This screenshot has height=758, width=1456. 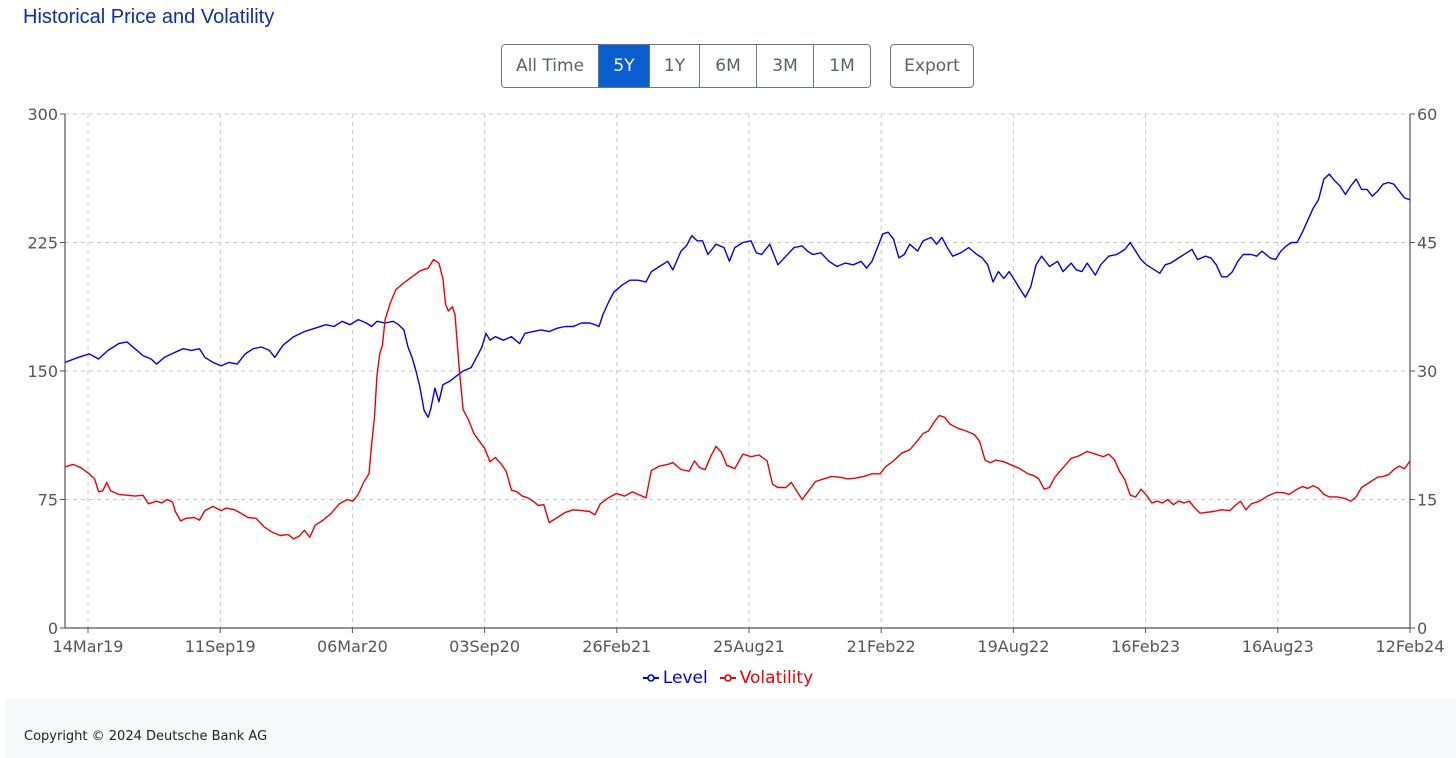 What do you see at coordinates (675, 66) in the screenshot?
I see `range-button-1y: 1Y` at bounding box center [675, 66].